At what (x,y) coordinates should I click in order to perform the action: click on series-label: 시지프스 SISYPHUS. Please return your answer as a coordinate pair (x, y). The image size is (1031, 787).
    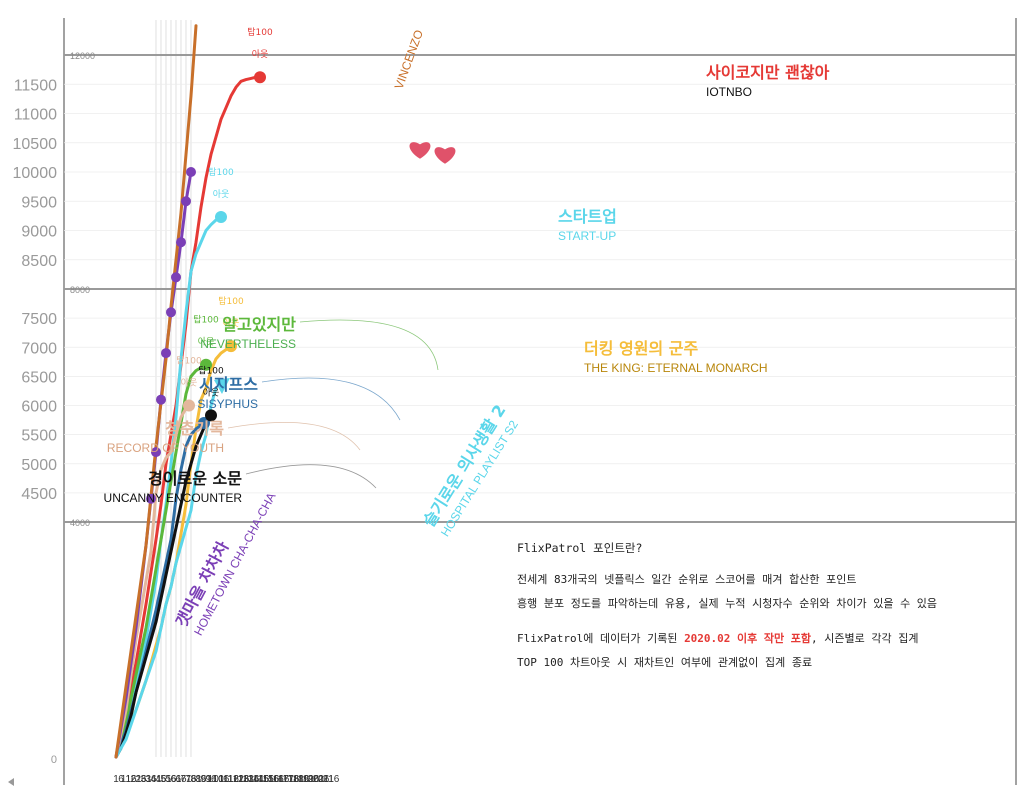
    Looking at the image, I should click on (227, 393).